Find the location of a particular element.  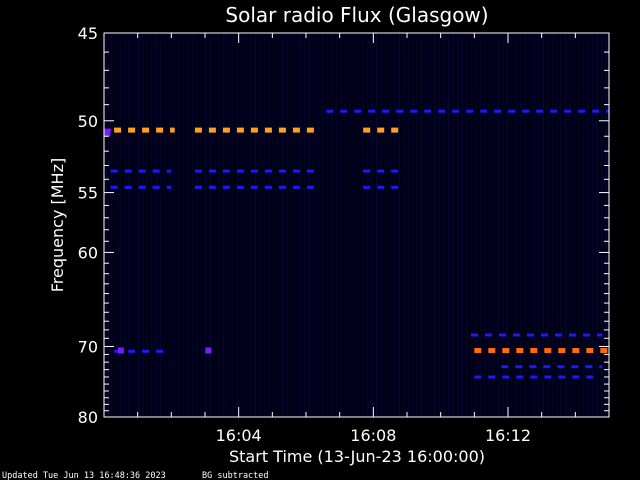

footer-updated-text: Updated Tue Jun 13 16:48:36 2023 is located at coordinates (84, 475).